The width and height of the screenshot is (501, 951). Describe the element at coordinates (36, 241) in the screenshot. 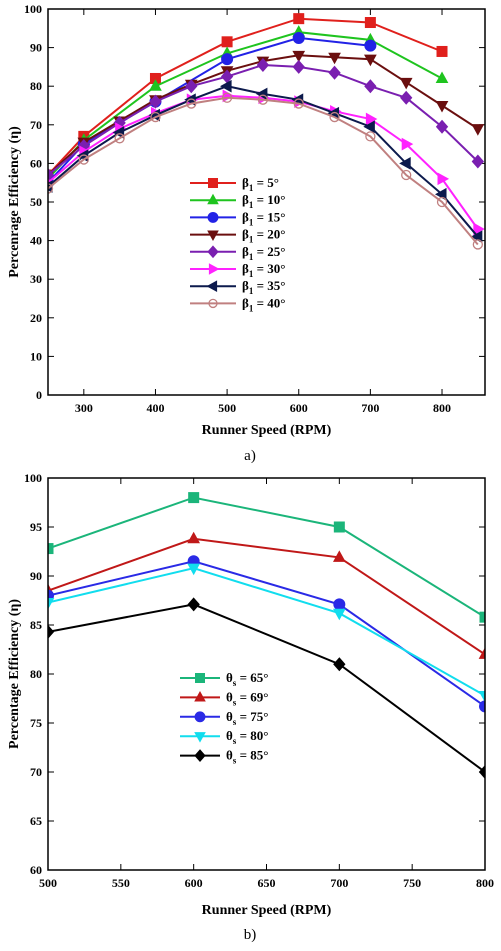

I see `y-tick-label: 40` at that location.